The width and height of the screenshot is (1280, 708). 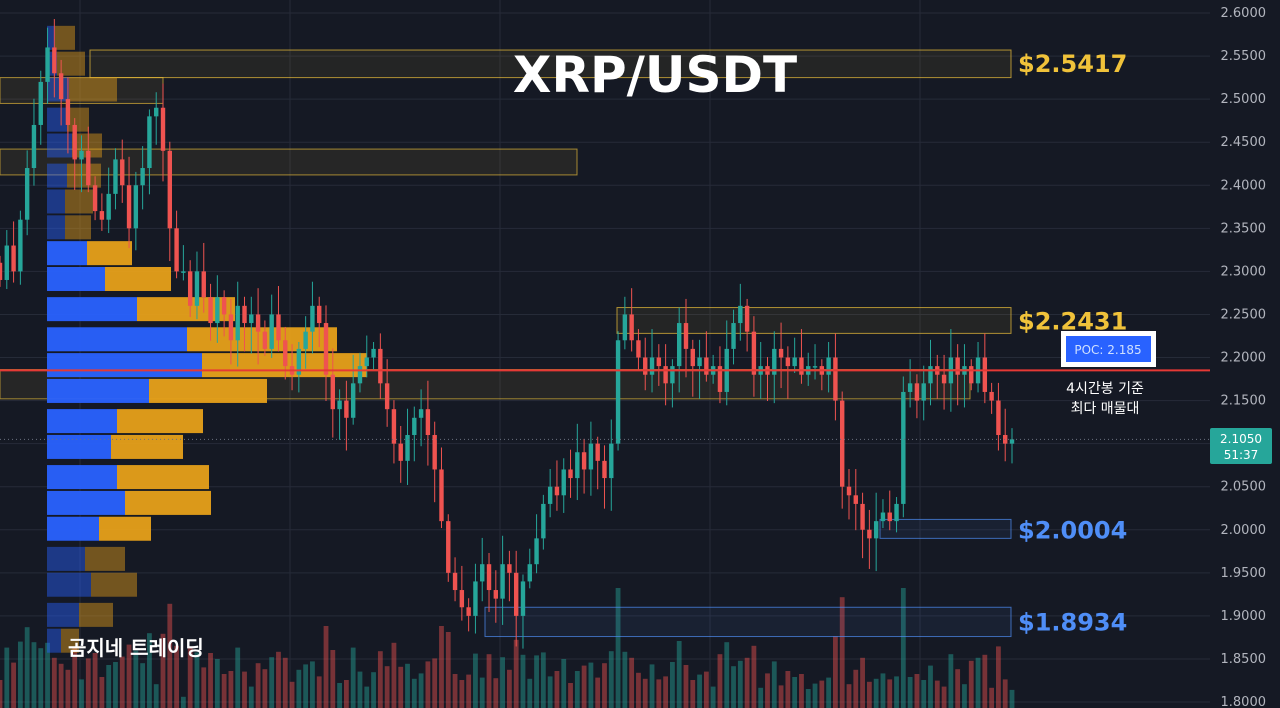 What do you see at coordinates (1244, 659) in the screenshot?
I see `y-tick-label: 1.8500` at bounding box center [1244, 659].